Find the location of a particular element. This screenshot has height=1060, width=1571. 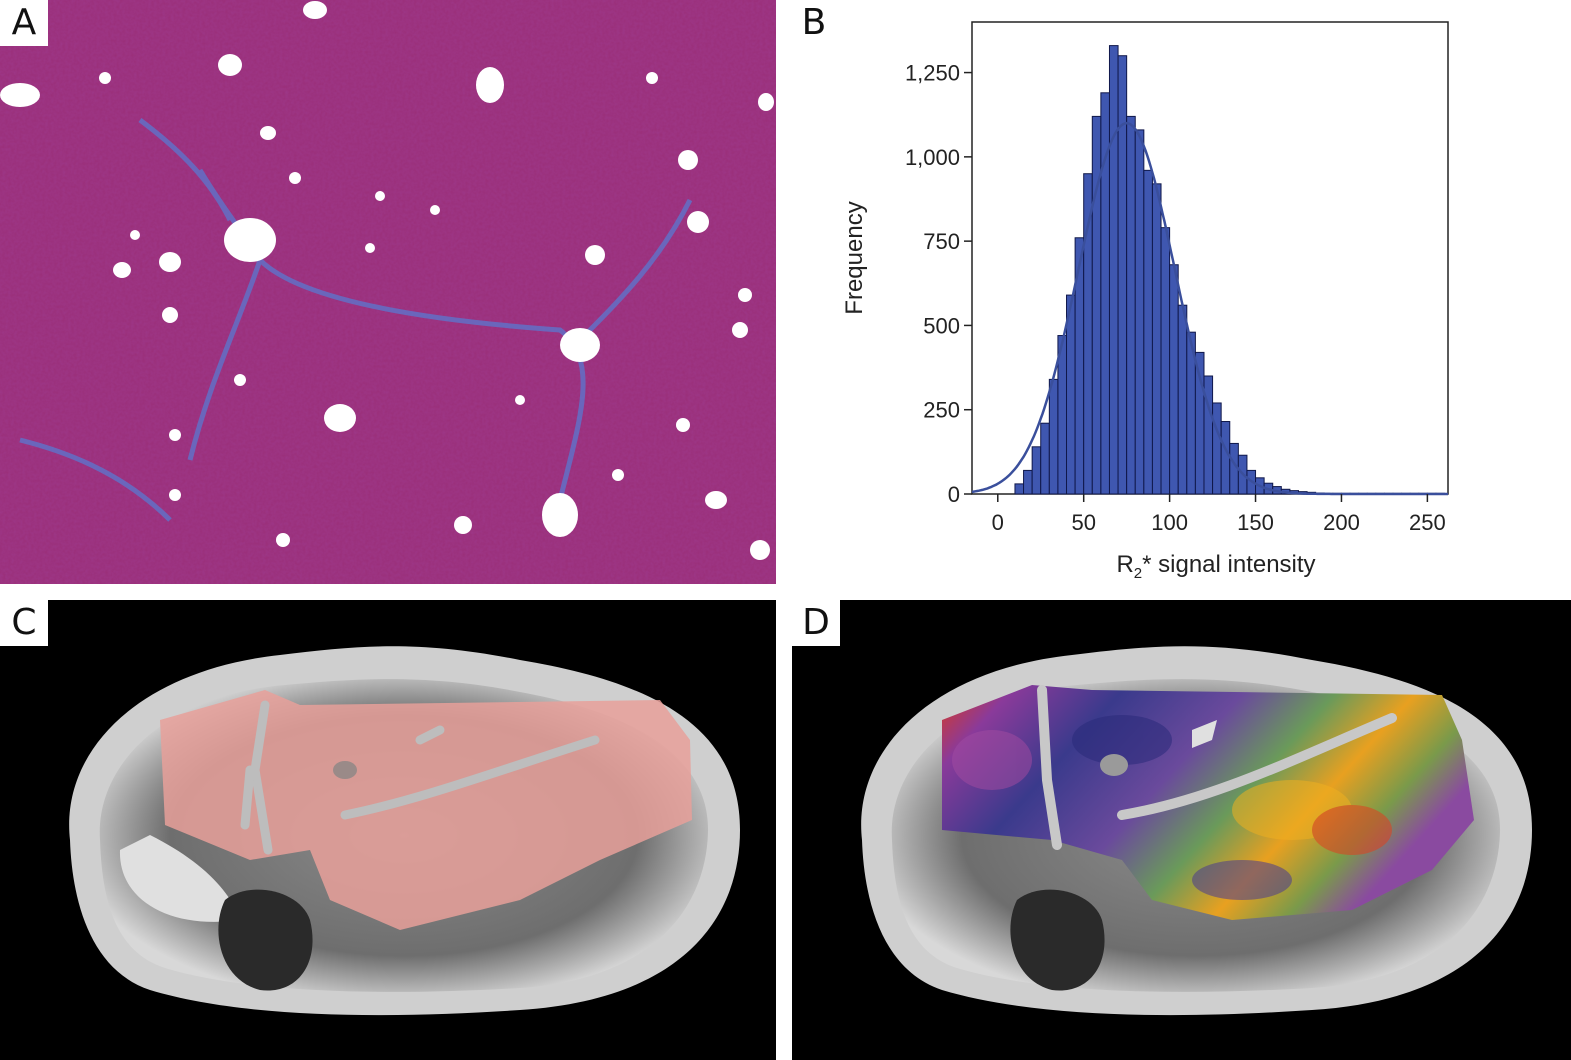

y-tick-label: 0 is located at coordinates (954, 494).